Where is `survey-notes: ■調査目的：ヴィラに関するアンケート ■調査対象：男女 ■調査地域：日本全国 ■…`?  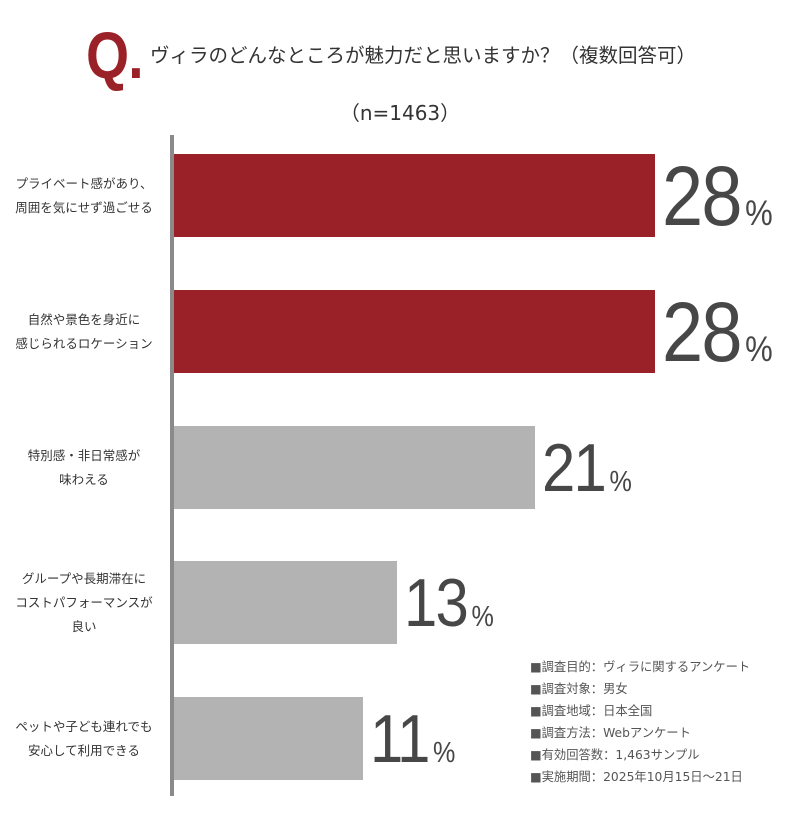
survey-notes: ■調査目的：ヴィラに関するアンケート ■調査対象：男女 ■調査地域：日本全国 ■… is located at coordinates (660, 722).